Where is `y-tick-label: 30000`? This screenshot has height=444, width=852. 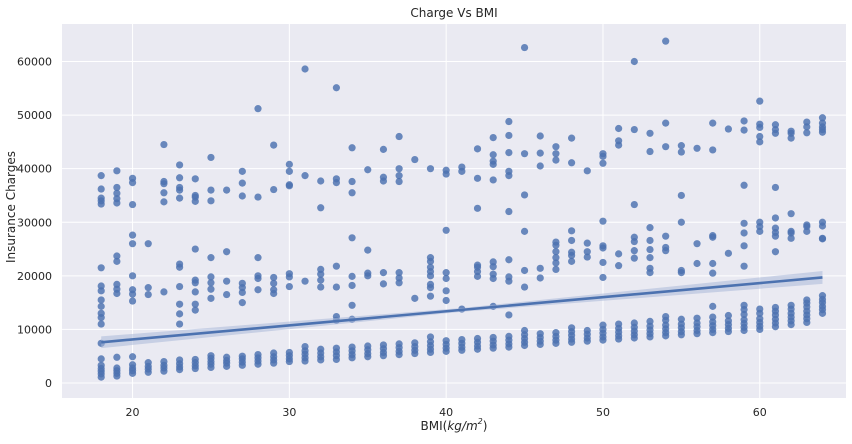
y-tick-label: 30000 is located at coordinates (34, 222).